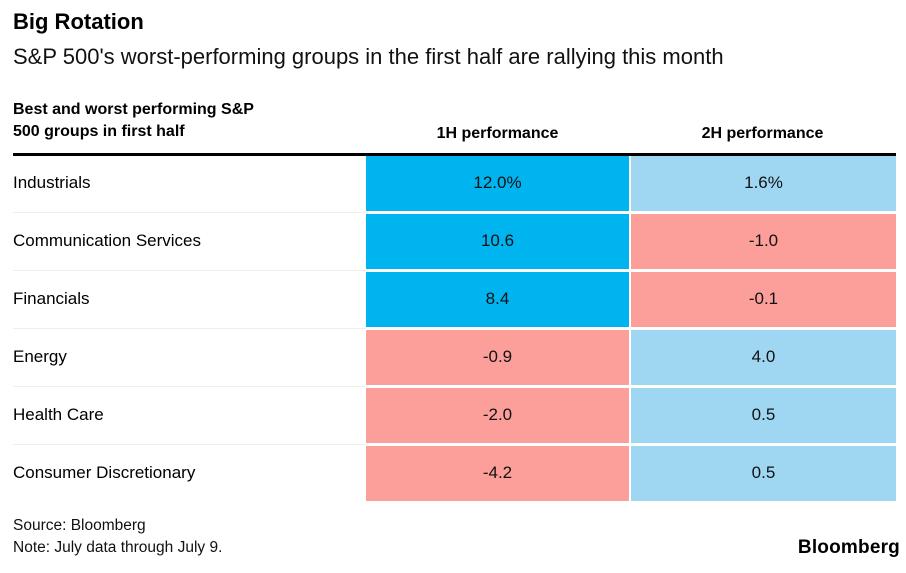  I want to click on table-row: Financials 8.4 -0.1, so click(454, 300).